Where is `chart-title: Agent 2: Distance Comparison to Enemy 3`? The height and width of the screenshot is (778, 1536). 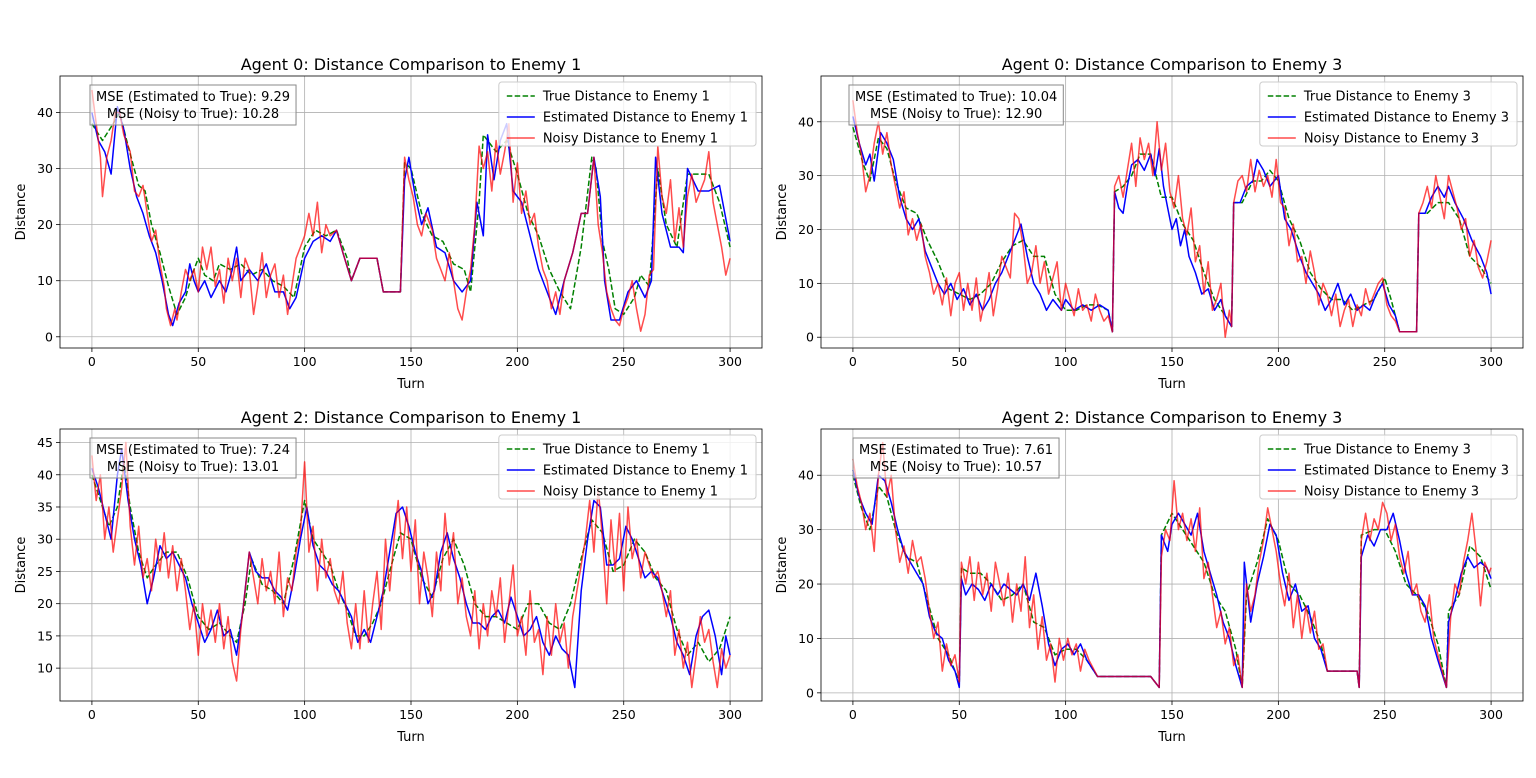 chart-title: Agent 2: Distance Comparison to Enemy 3 is located at coordinates (1172, 417).